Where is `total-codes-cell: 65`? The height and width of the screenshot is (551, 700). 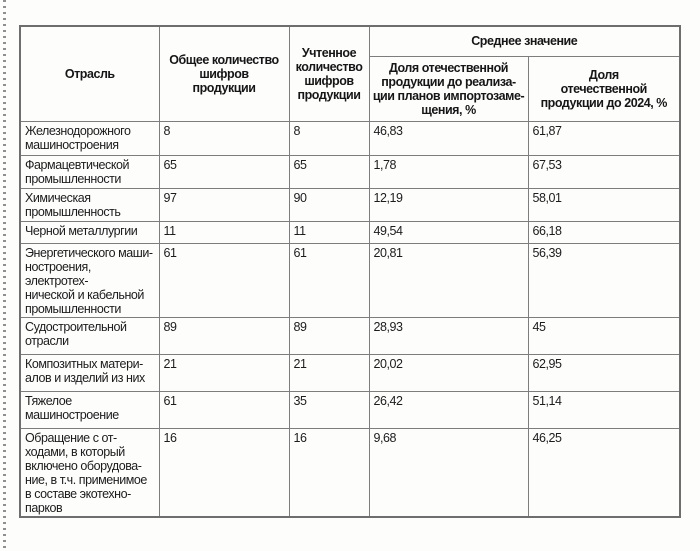 total-codes-cell: 65 is located at coordinates (224, 171).